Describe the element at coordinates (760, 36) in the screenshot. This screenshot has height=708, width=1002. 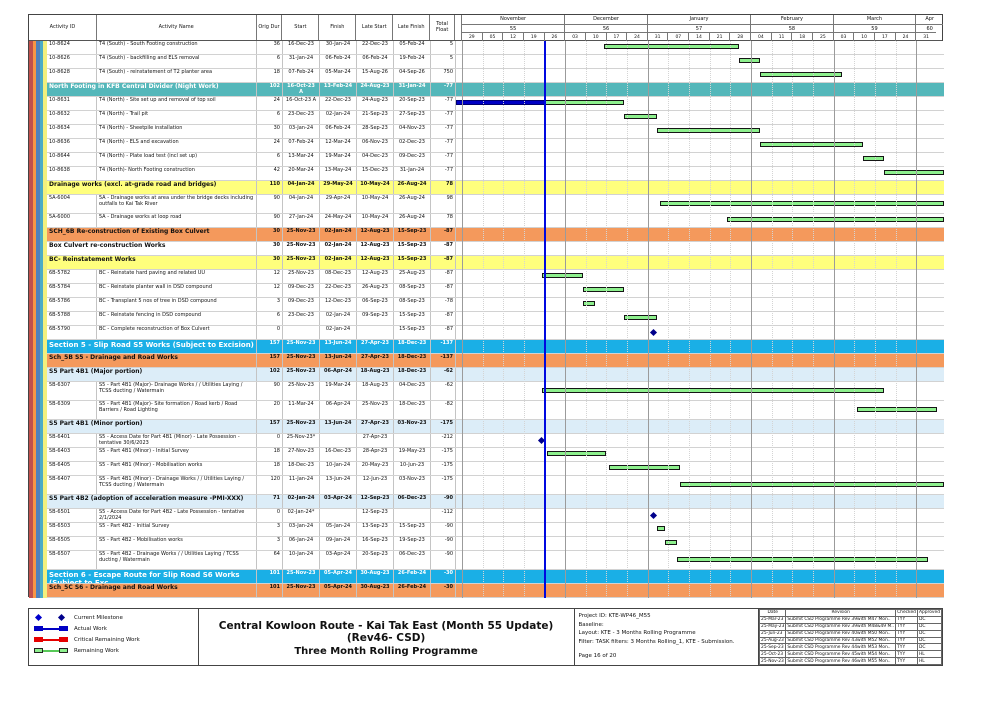
I see `timeline-week-label: 04` at that location.